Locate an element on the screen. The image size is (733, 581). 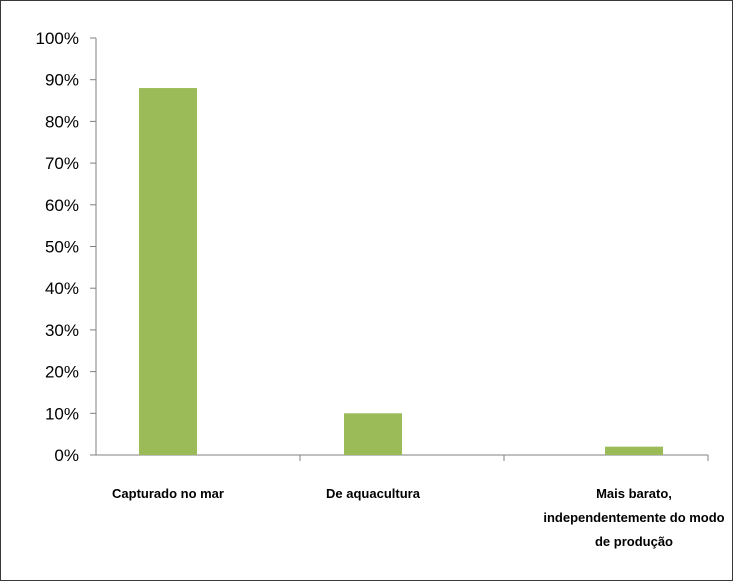
x-category-label: De aquacultura is located at coordinates (373, 493).